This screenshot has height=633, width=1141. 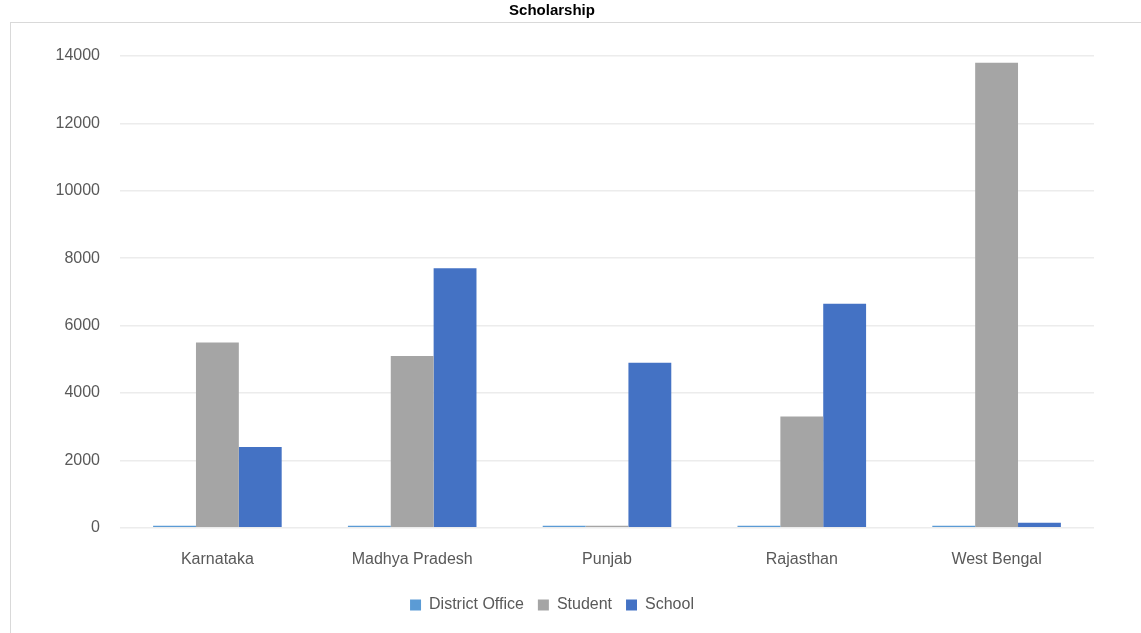 What do you see at coordinates (584, 604) in the screenshot?
I see `legend-label: Student` at bounding box center [584, 604].